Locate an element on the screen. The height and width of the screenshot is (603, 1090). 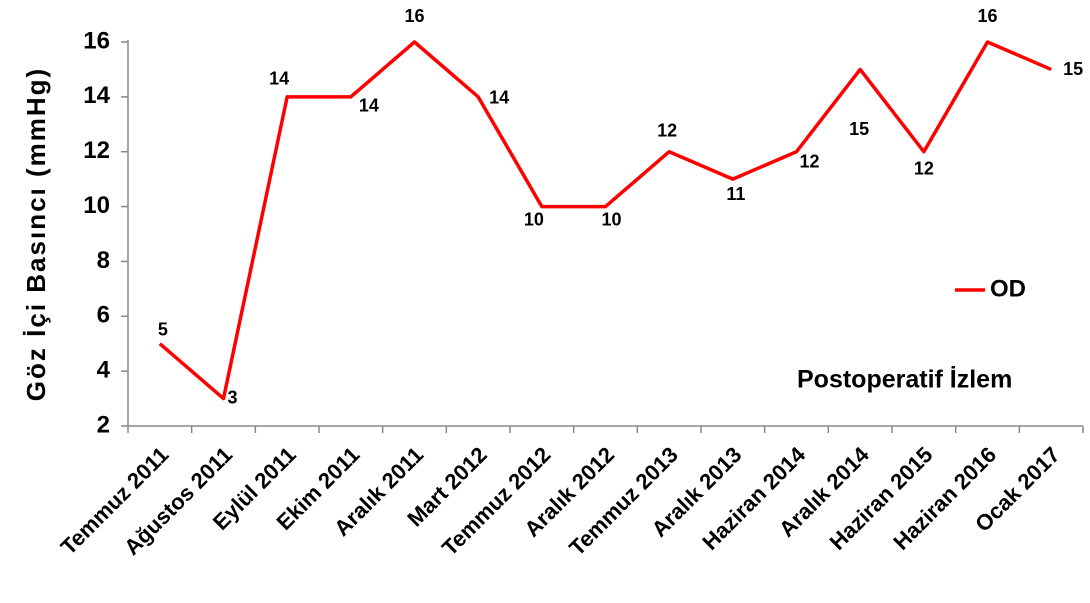
data-label: 11 is located at coordinates (735, 194).